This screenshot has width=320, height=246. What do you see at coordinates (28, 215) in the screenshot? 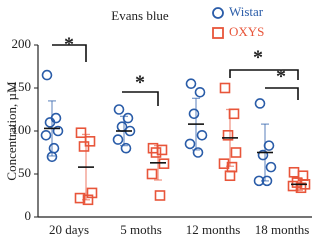
I see `y-tick-label: 0` at bounding box center [28, 215].